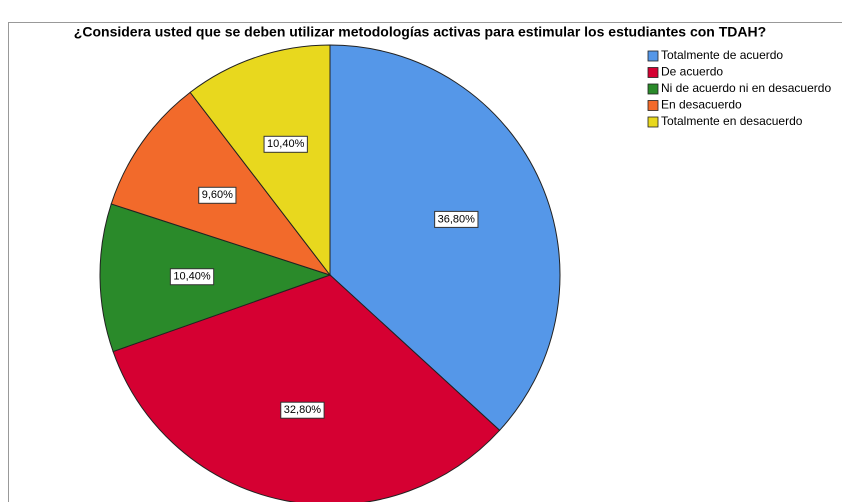 Image resolution: width=842 pixels, height=502 pixels. Describe the element at coordinates (701, 105) in the screenshot. I see `legend-label: En desacuerdo` at that location.